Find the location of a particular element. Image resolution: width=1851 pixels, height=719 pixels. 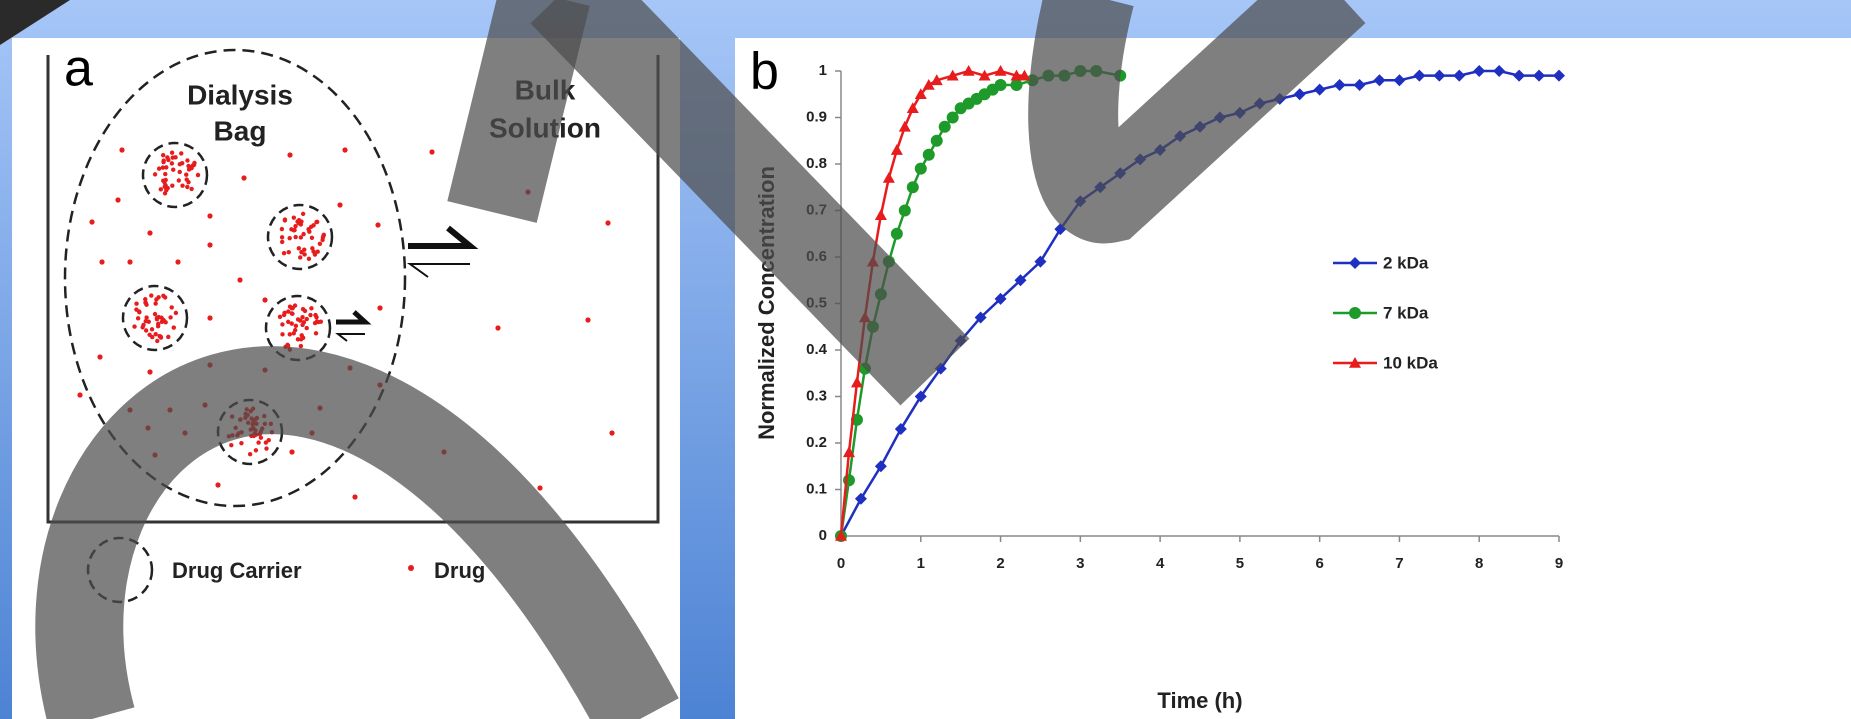

x-tick-label: 2 is located at coordinates (1000, 563).